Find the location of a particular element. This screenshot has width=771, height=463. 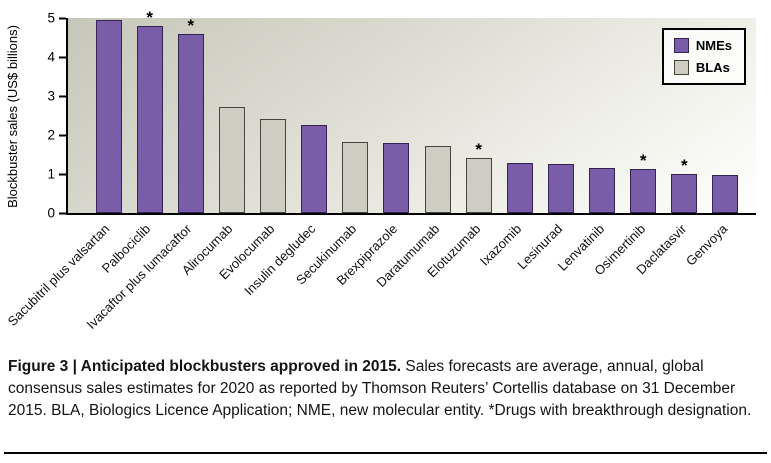

bar-sacubitril-plus-valsartan is located at coordinates (108, 116).